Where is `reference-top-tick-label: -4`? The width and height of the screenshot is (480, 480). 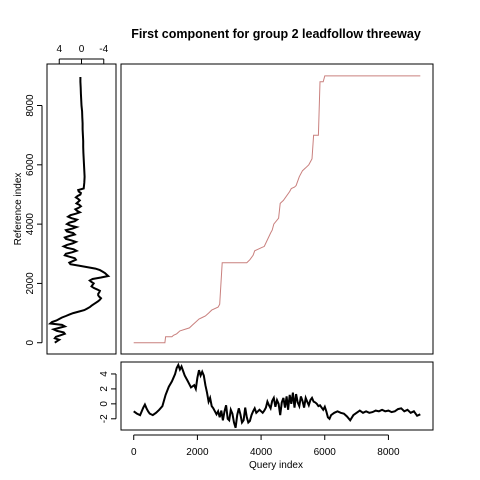 reference-top-tick-label: -4 is located at coordinates (103, 49).